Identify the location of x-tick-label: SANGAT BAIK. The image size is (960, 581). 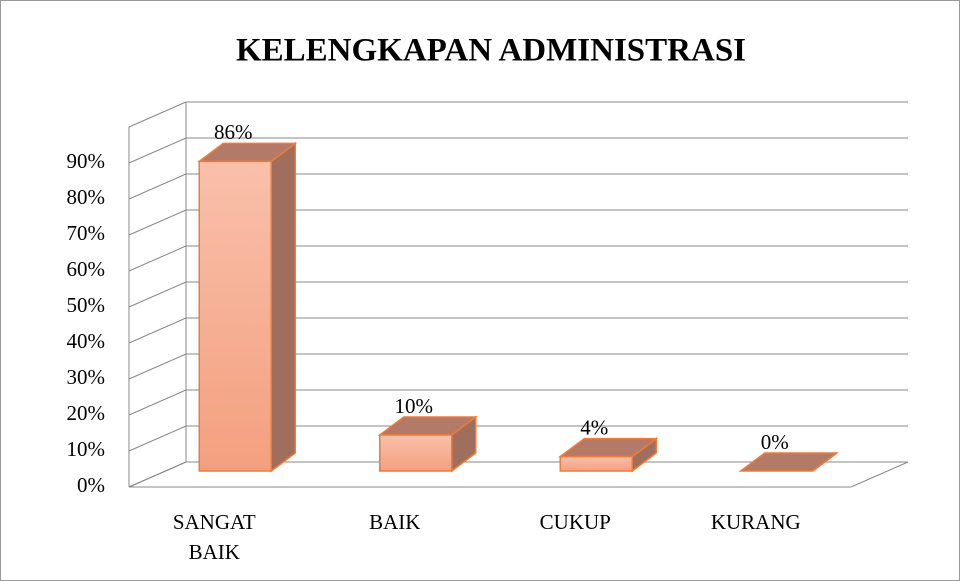
(214, 537).